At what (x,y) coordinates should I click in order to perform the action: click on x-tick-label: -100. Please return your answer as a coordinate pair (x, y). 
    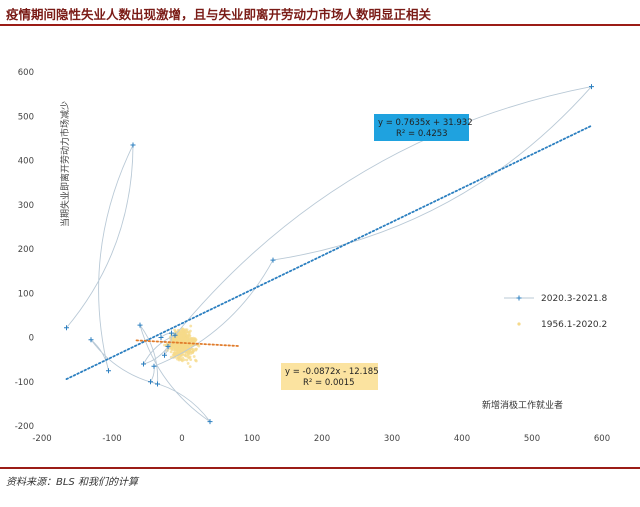
    Looking at the image, I should click on (111, 439).